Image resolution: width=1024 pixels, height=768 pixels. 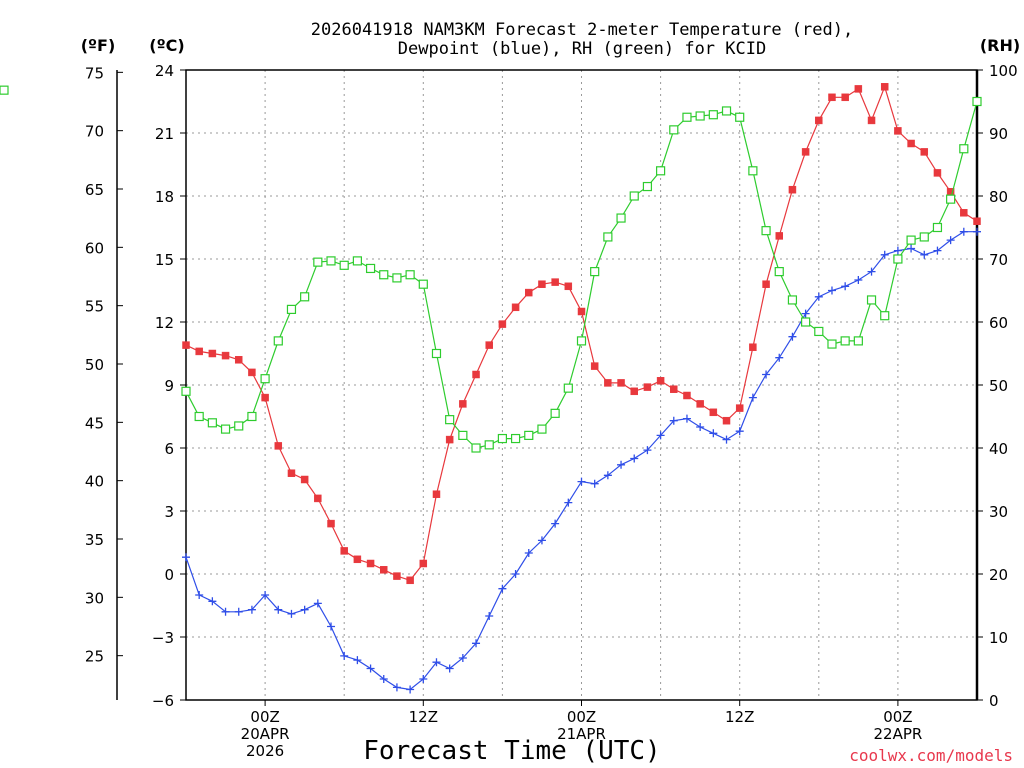 What do you see at coordinates (164, 323) in the screenshot?
I see `celsius-tick-label: 12` at bounding box center [164, 323].